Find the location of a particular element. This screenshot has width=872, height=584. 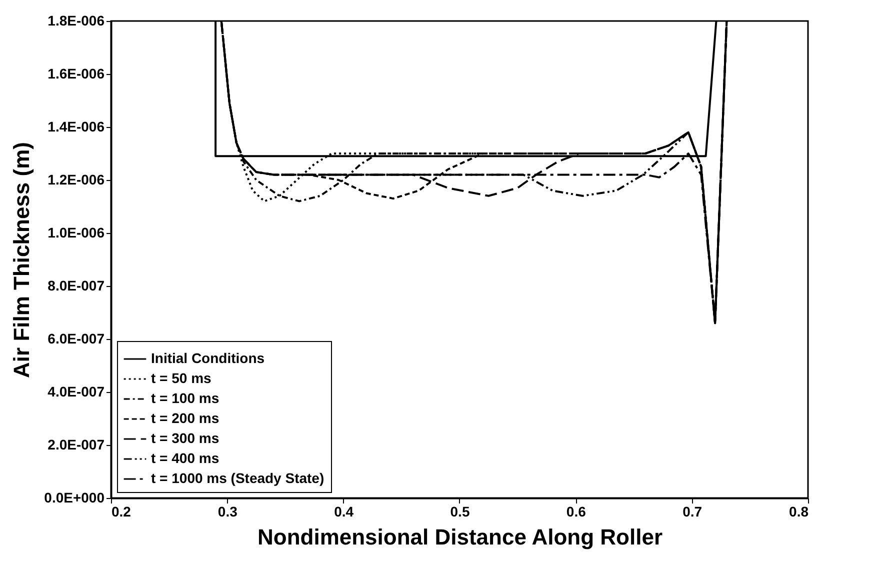

x-tick-label: 0.3 is located at coordinates (228, 512).